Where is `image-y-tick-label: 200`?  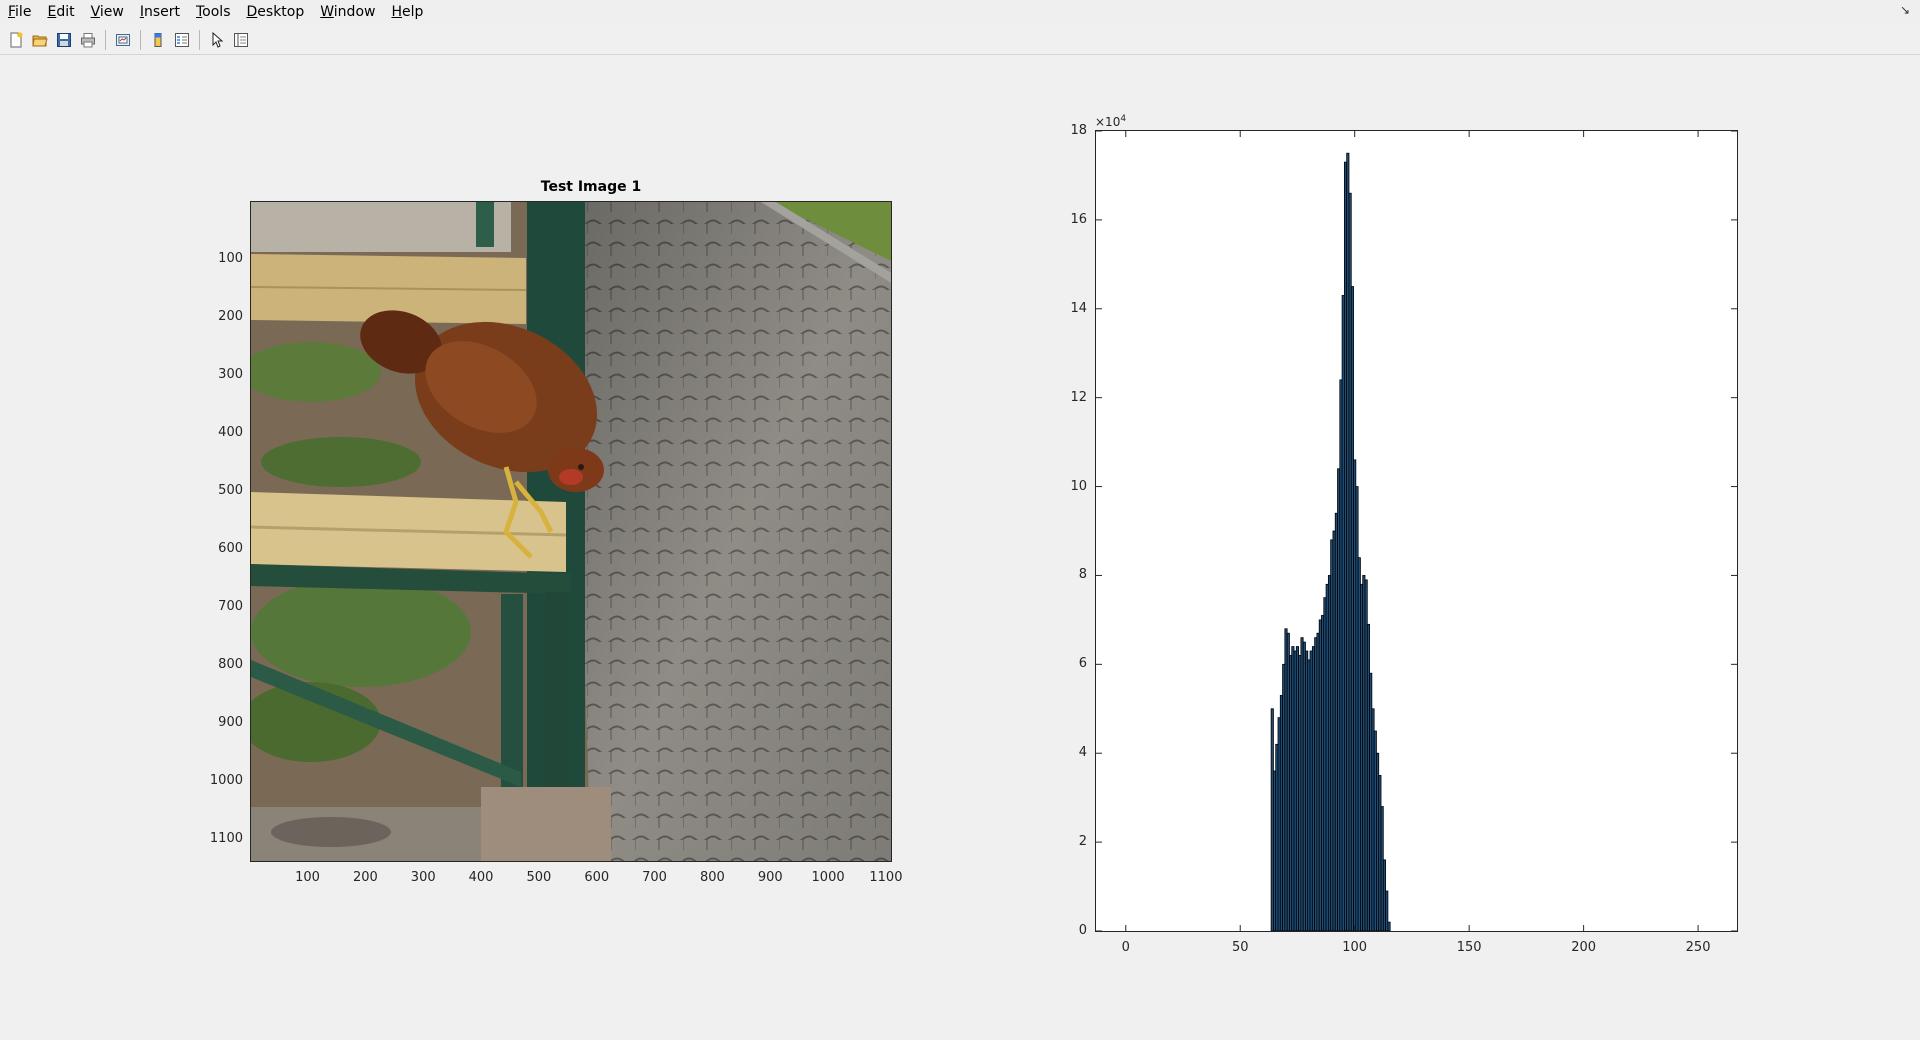
image-y-tick-label: 200 is located at coordinates (230, 316).